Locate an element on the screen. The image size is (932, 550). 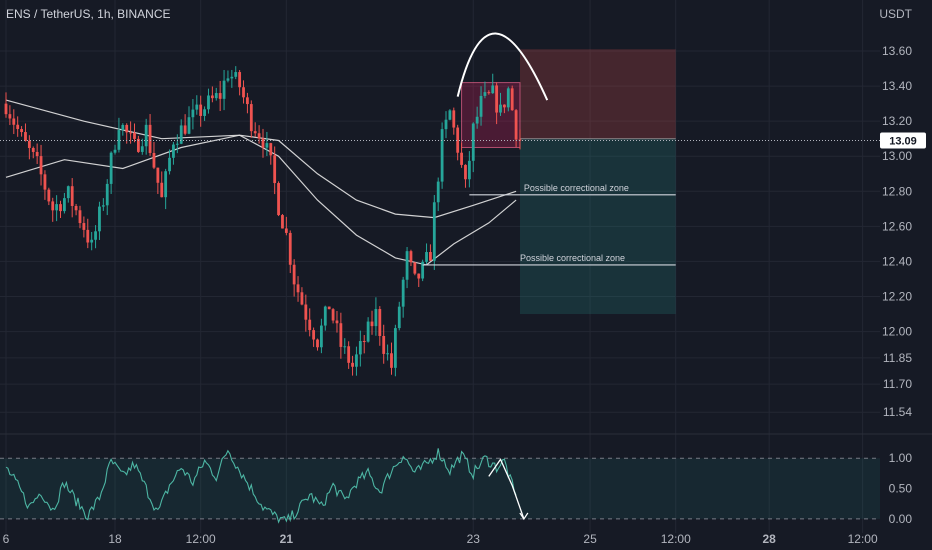
y-tick-label: 12.40 is located at coordinates (897, 261).